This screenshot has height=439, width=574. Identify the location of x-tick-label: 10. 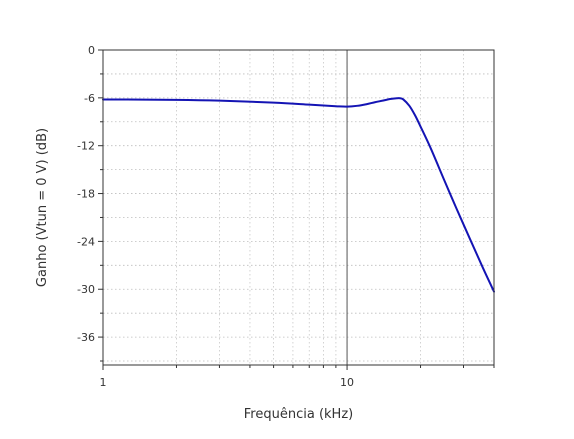
(347, 382).